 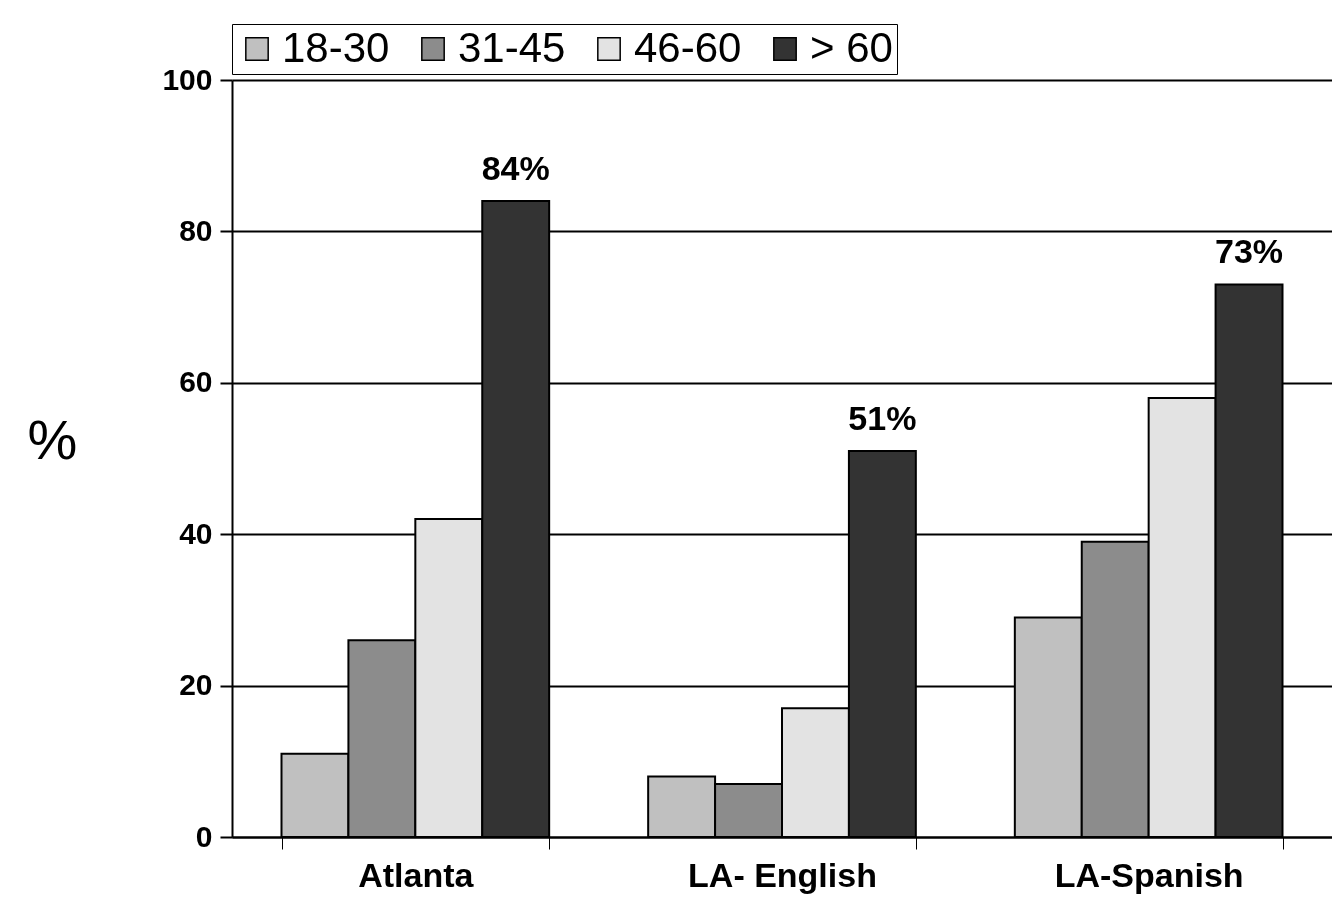 I want to click on y-tick-label: 80, so click(x=196, y=230).